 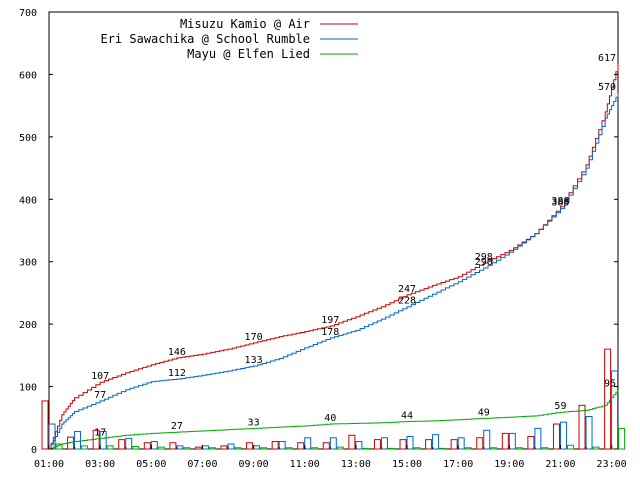 What do you see at coordinates (330, 418) in the screenshot?
I see `data-label: 40` at bounding box center [330, 418].